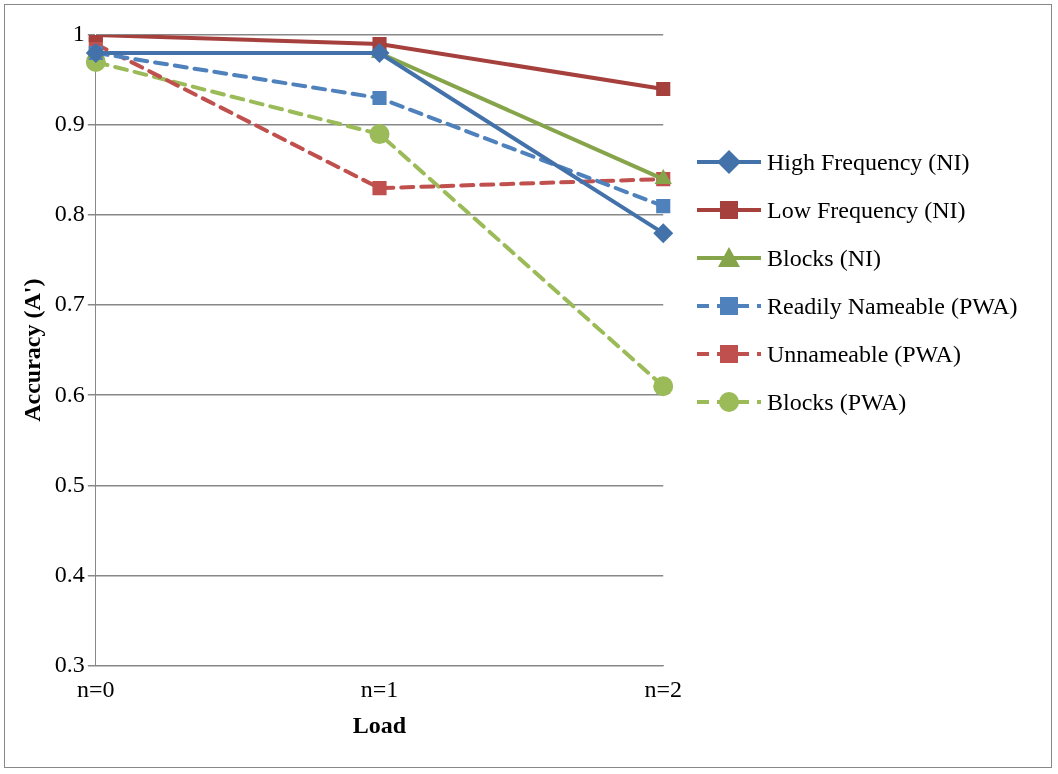  Describe the element at coordinates (31, 350) in the screenshot. I see `y-axis-title: Accuracy (A')` at that location.